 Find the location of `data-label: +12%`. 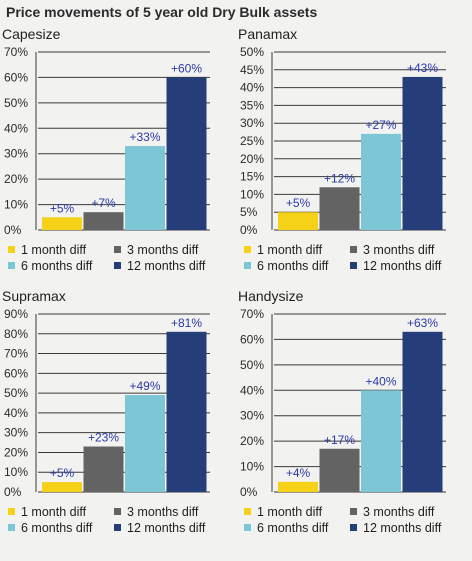

data-label: +12% is located at coordinates (339, 178).